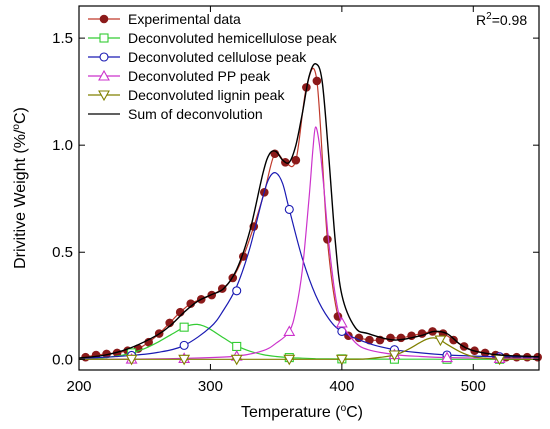 The image size is (550, 429). What do you see at coordinates (62, 252) in the screenshot?
I see `y-tick-label: 0.5` at bounding box center [62, 252].